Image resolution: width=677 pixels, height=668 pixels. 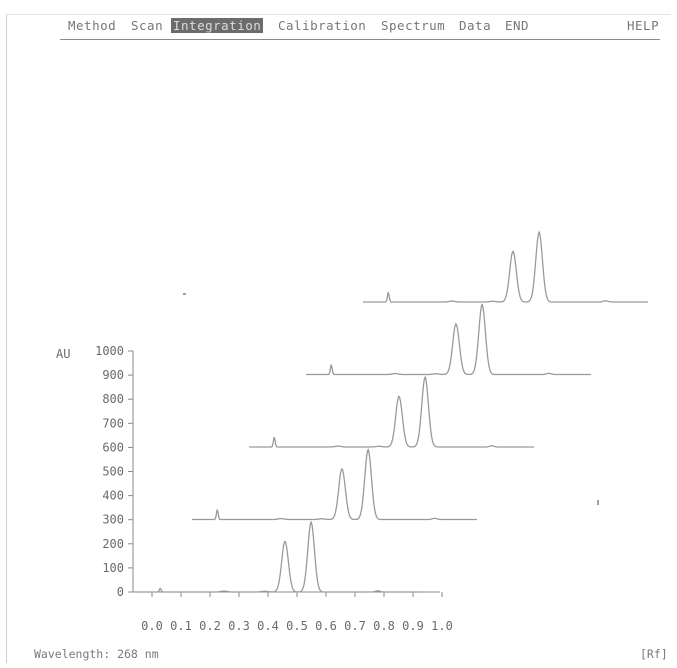 I want to click on y-tick-label: 800, so click(x=113, y=399).